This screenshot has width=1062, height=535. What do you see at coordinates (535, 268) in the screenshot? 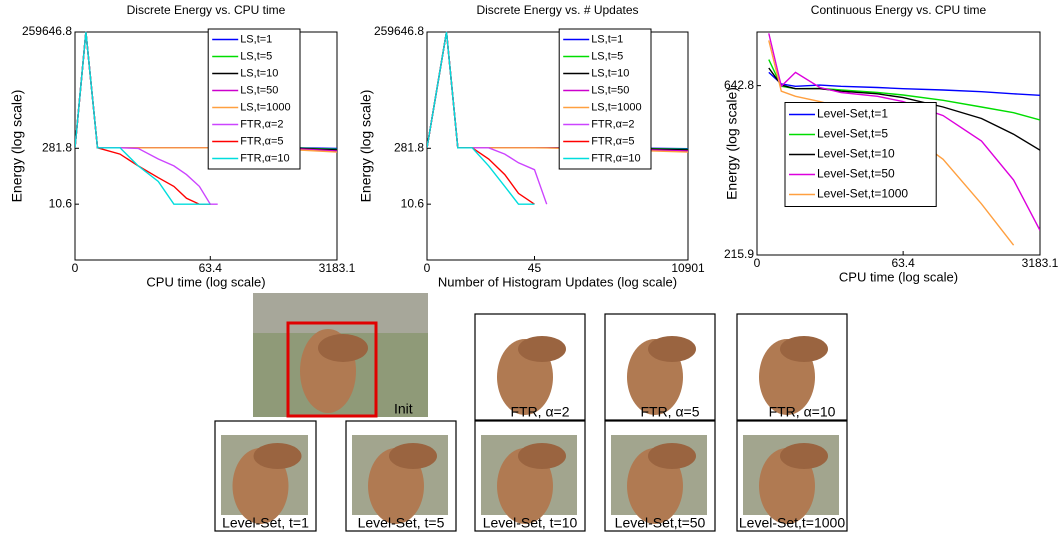
I see `x-tick-label: 45` at bounding box center [535, 268].